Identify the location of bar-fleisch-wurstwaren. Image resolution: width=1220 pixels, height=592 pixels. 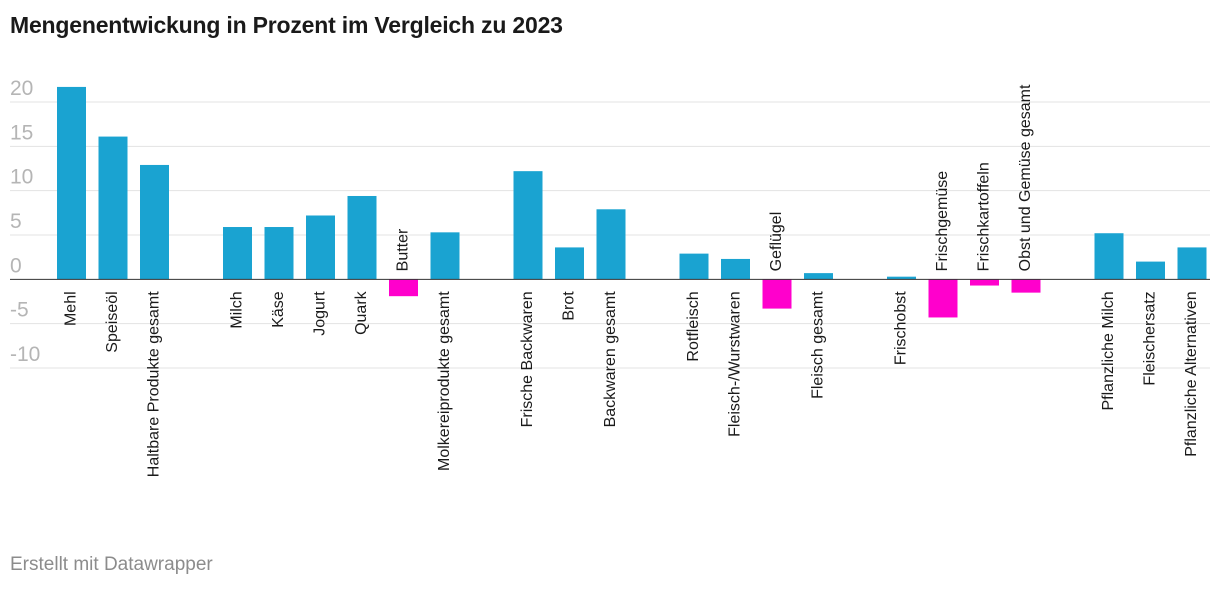
(735, 269).